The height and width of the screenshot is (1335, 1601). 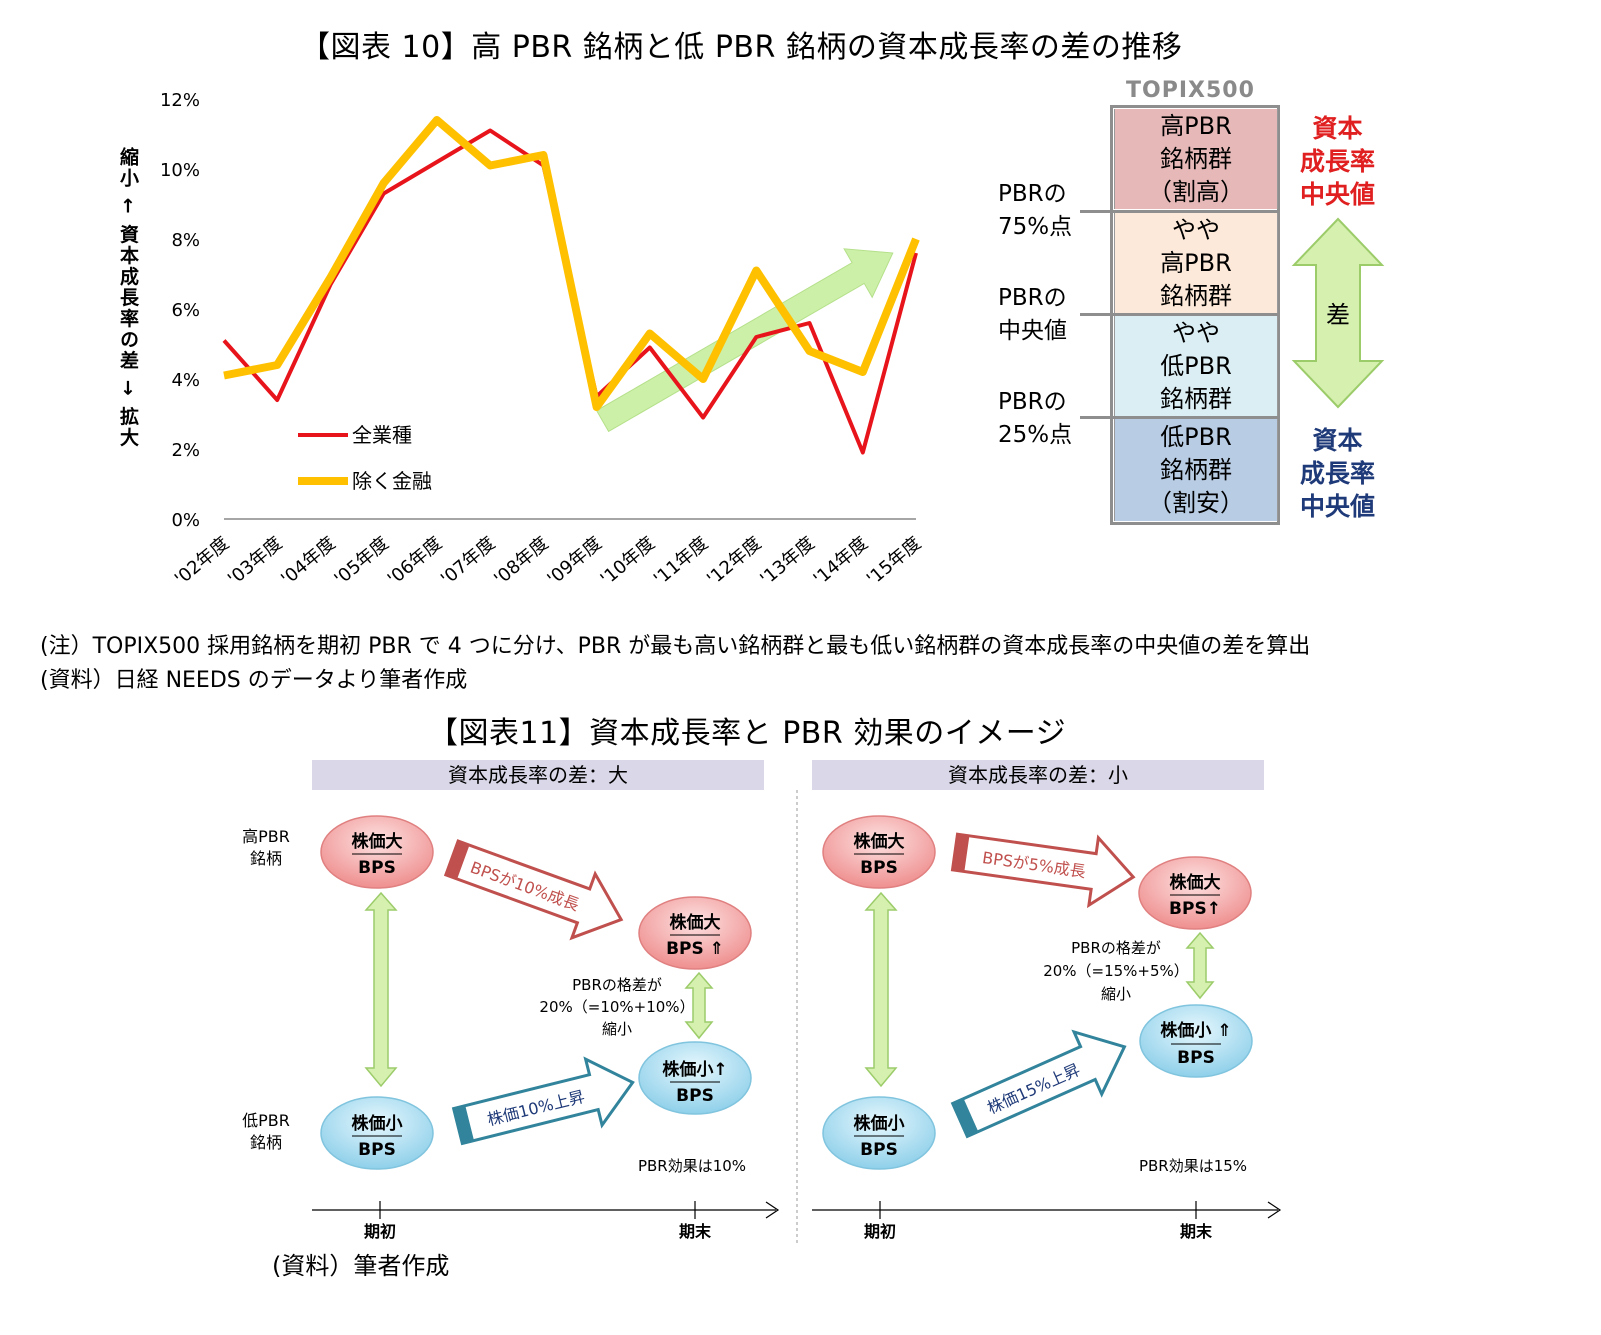 I want to click on trend-arrow, so click(x=744, y=340).